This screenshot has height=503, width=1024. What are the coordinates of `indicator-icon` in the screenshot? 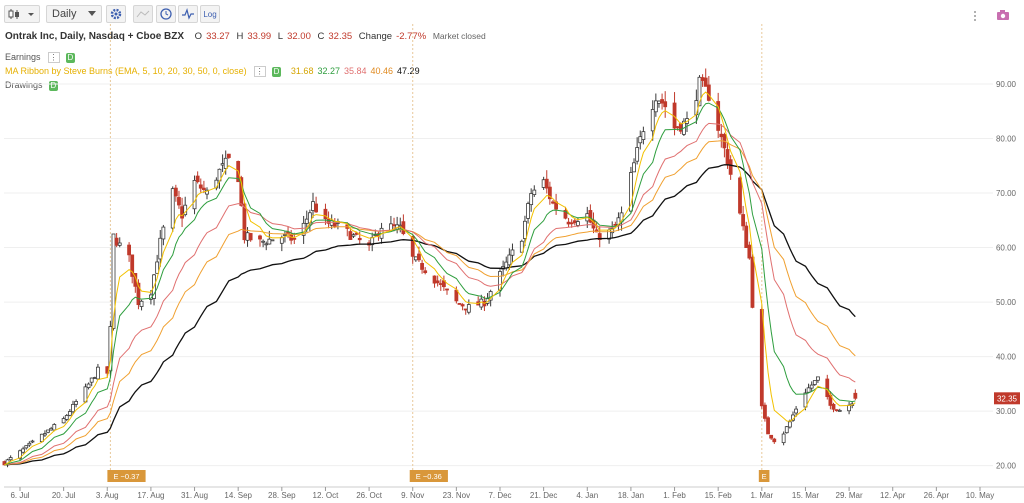 It's located at (188, 14).